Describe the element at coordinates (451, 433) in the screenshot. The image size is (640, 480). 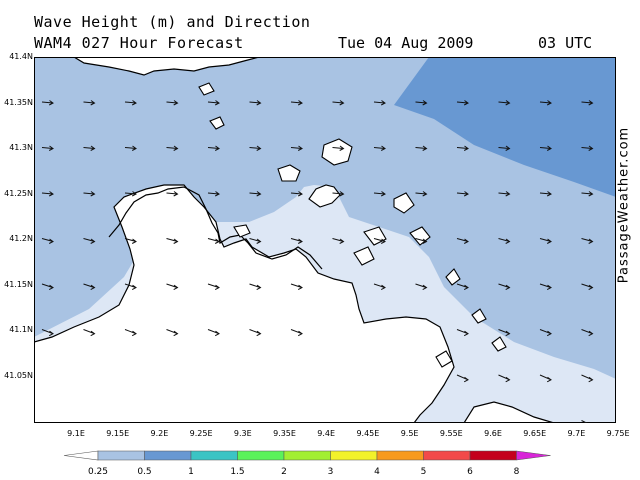
I see `lon-tick-label: 9.55E` at that location.